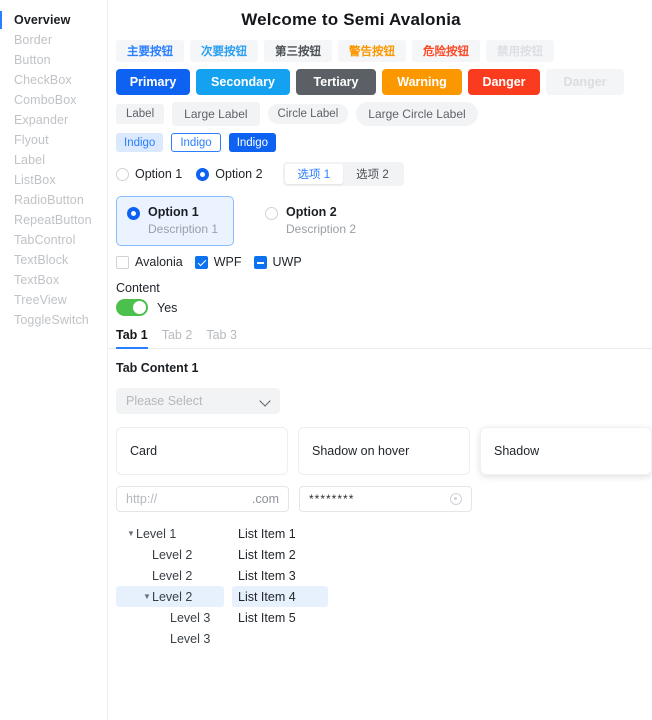  I want to click on toggle-label: Content, so click(138, 288).